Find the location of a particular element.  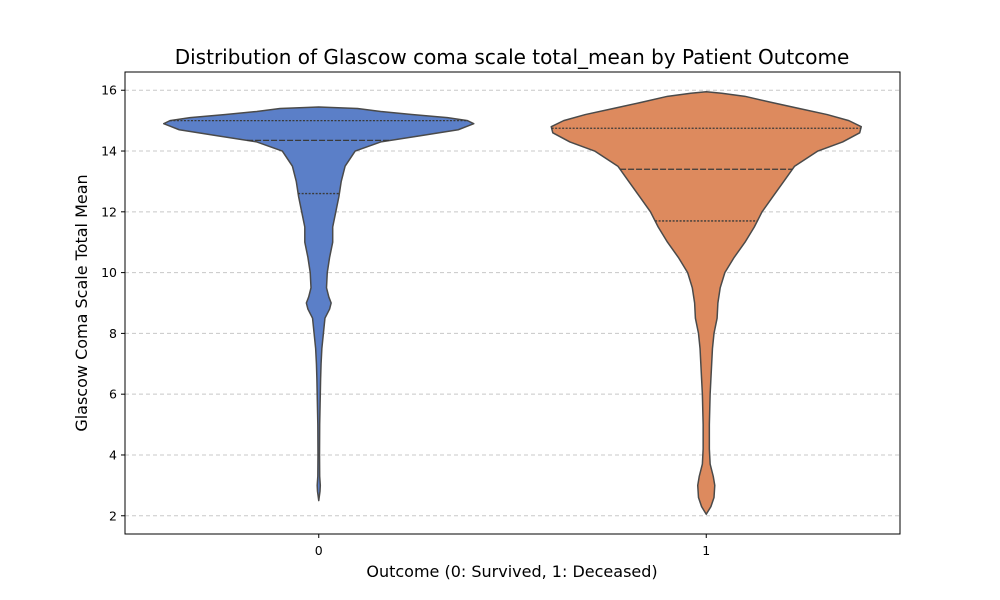

x-tick-label: 0 is located at coordinates (319, 550).